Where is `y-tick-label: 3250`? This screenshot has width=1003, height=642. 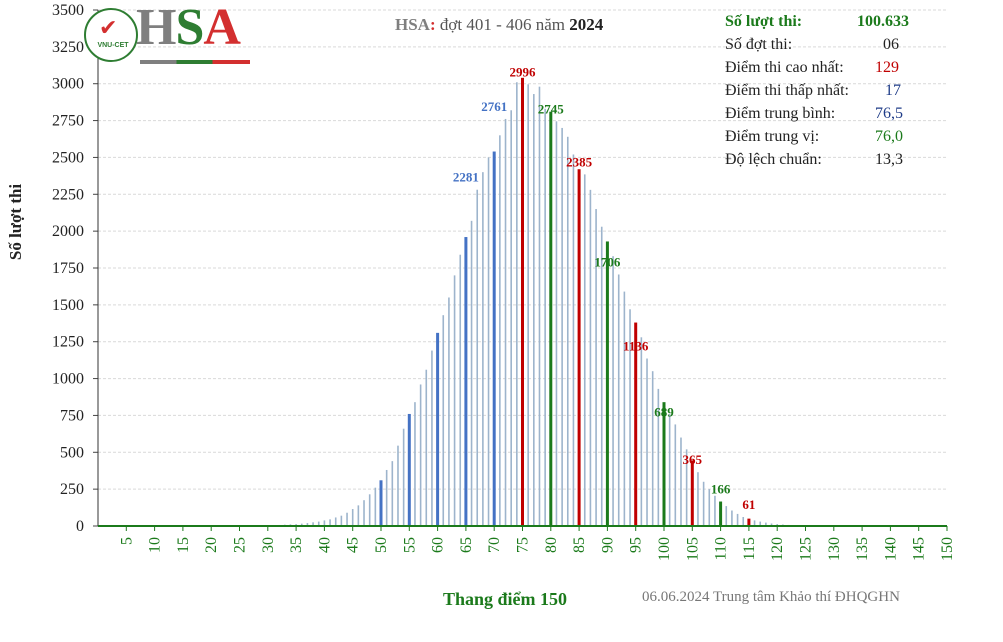
y-tick-label: 3250 is located at coordinates (68, 47).